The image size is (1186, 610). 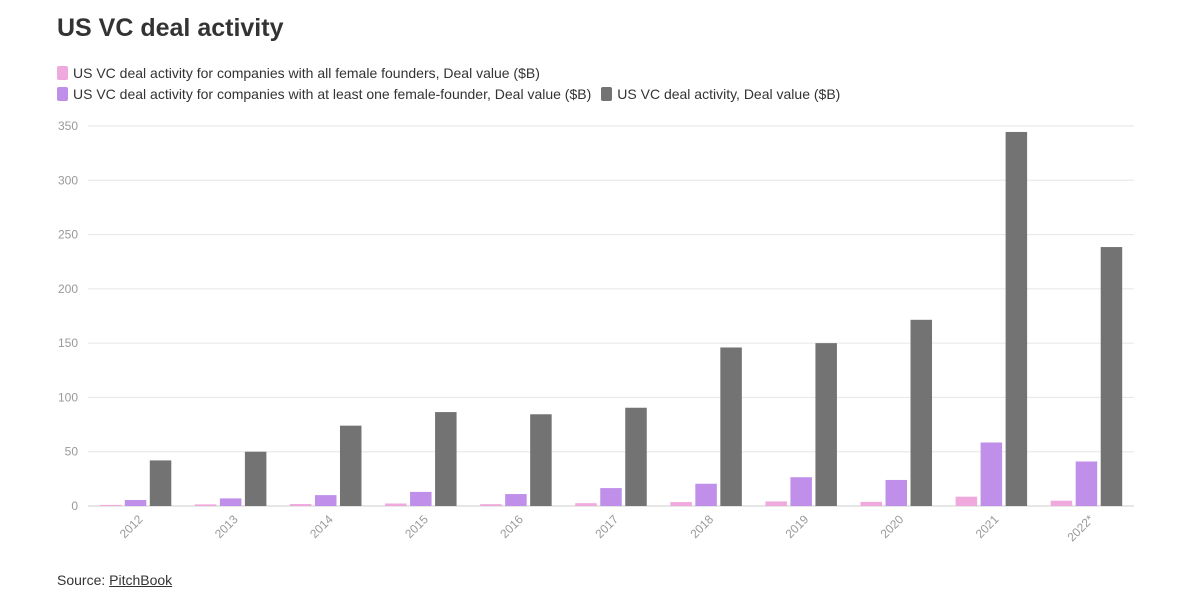 I want to click on y-tick-label: 150, so click(x=68, y=343).